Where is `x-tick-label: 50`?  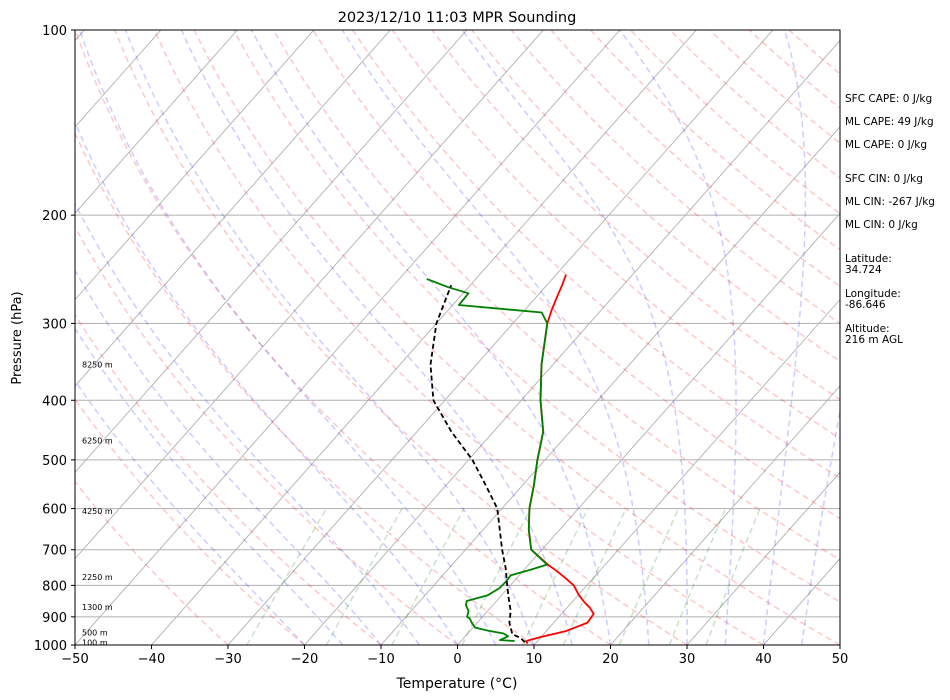
x-tick-label: 50 is located at coordinates (840, 659).